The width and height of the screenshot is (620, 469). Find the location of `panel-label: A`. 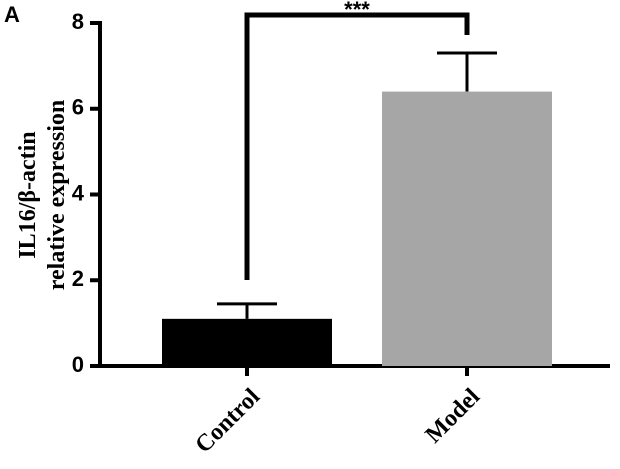

panel-label: A is located at coordinates (12, 14).